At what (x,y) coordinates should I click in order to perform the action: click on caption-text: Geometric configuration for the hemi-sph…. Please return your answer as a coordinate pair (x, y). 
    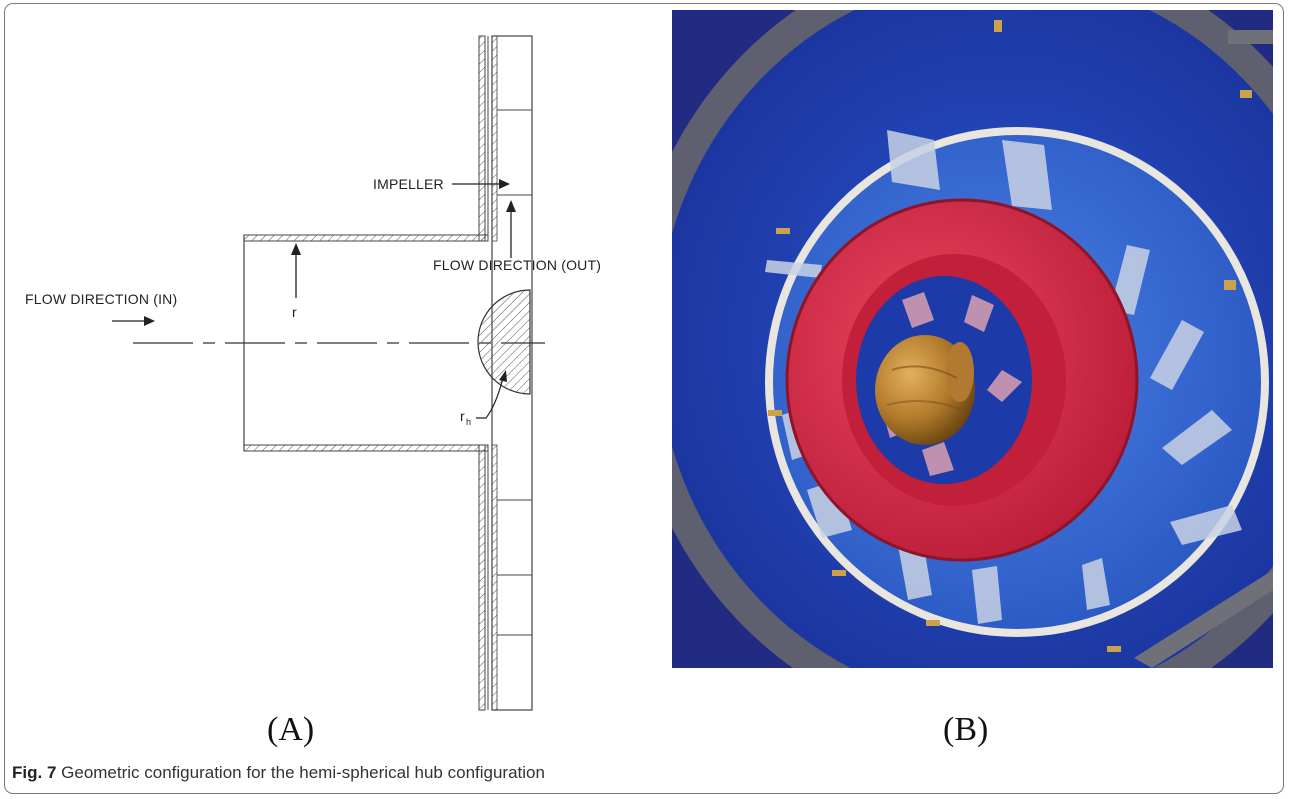
    Looking at the image, I should click on (303, 772).